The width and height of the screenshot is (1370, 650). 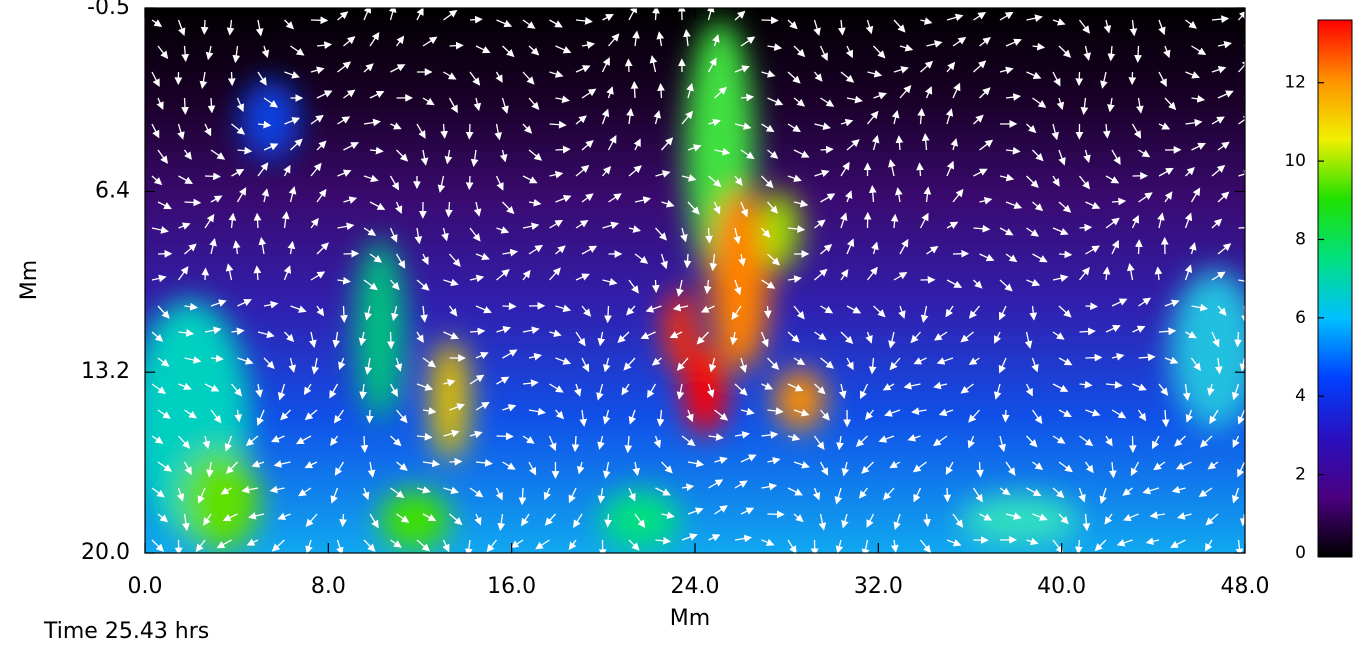 What do you see at coordinates (1300, 318) in the screenshot?
I see `colorbar-tick-label: 6` at bounding box center [1300, 318].